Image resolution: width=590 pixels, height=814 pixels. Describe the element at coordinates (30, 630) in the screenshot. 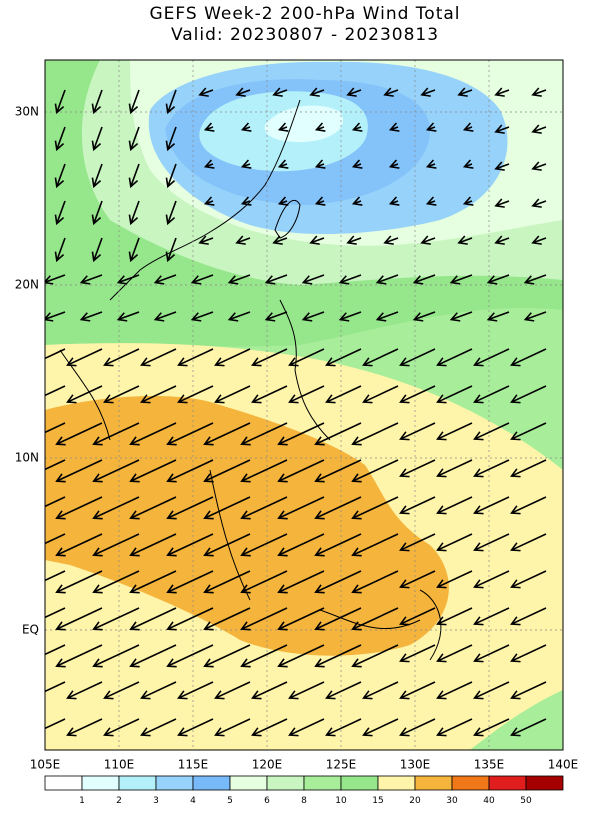

I see `lat-label: EQ` at that location.